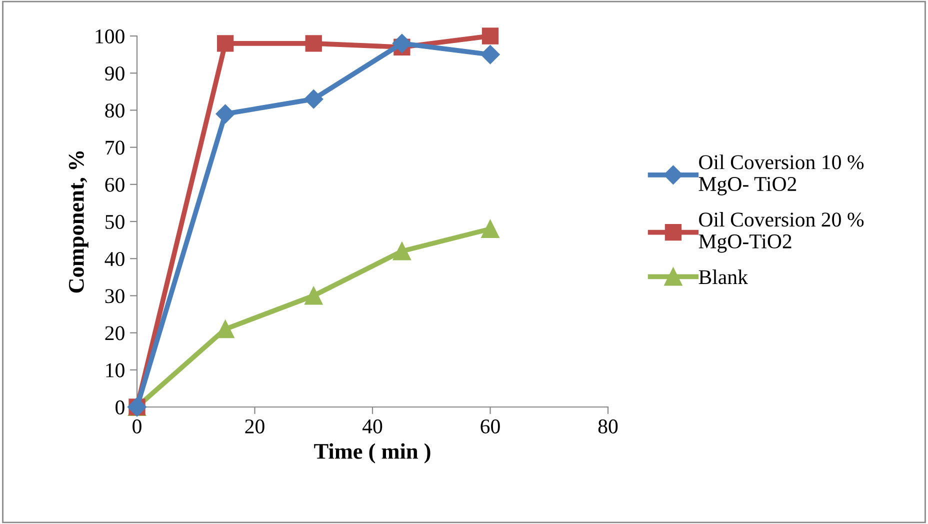  Describe the element at coordinates (372, 426) in the screenshot. I see `x-tick-label: 40` at that location.